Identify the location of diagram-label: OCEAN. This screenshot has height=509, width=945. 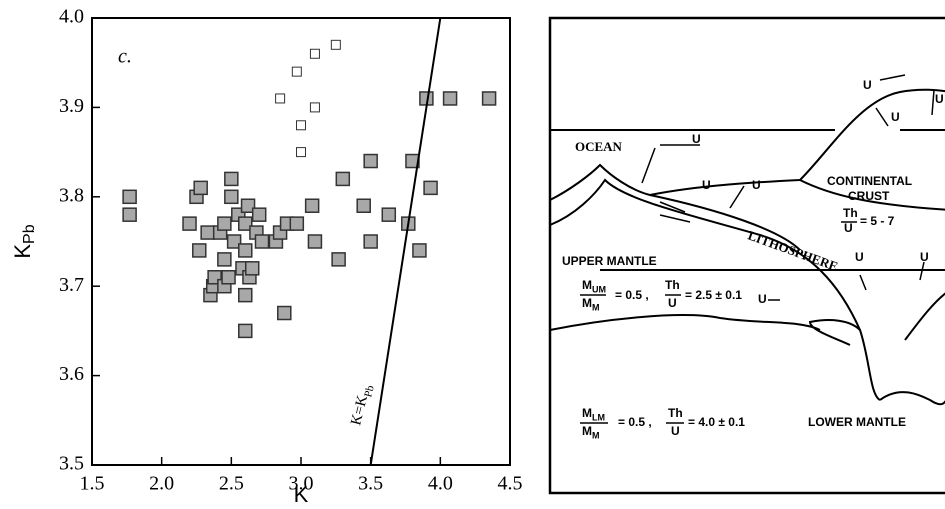
(599, 146).